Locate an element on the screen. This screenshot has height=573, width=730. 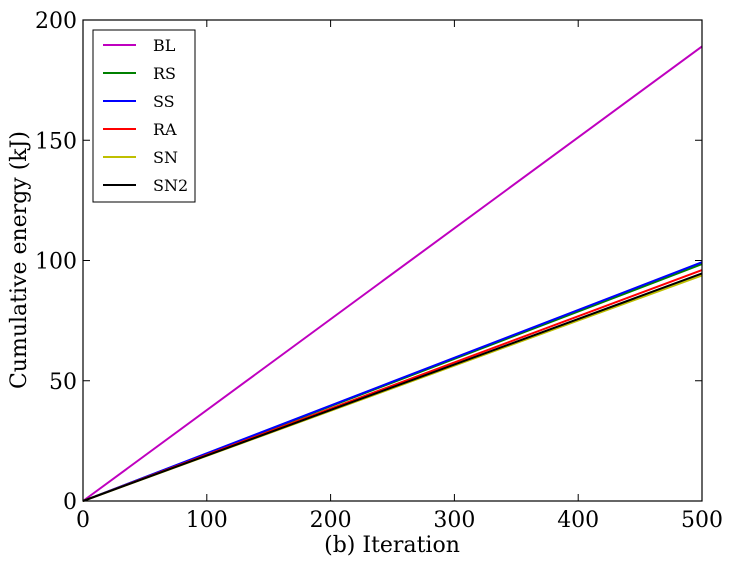
x-tick-label: 400 is located at coordinates (578, 520).